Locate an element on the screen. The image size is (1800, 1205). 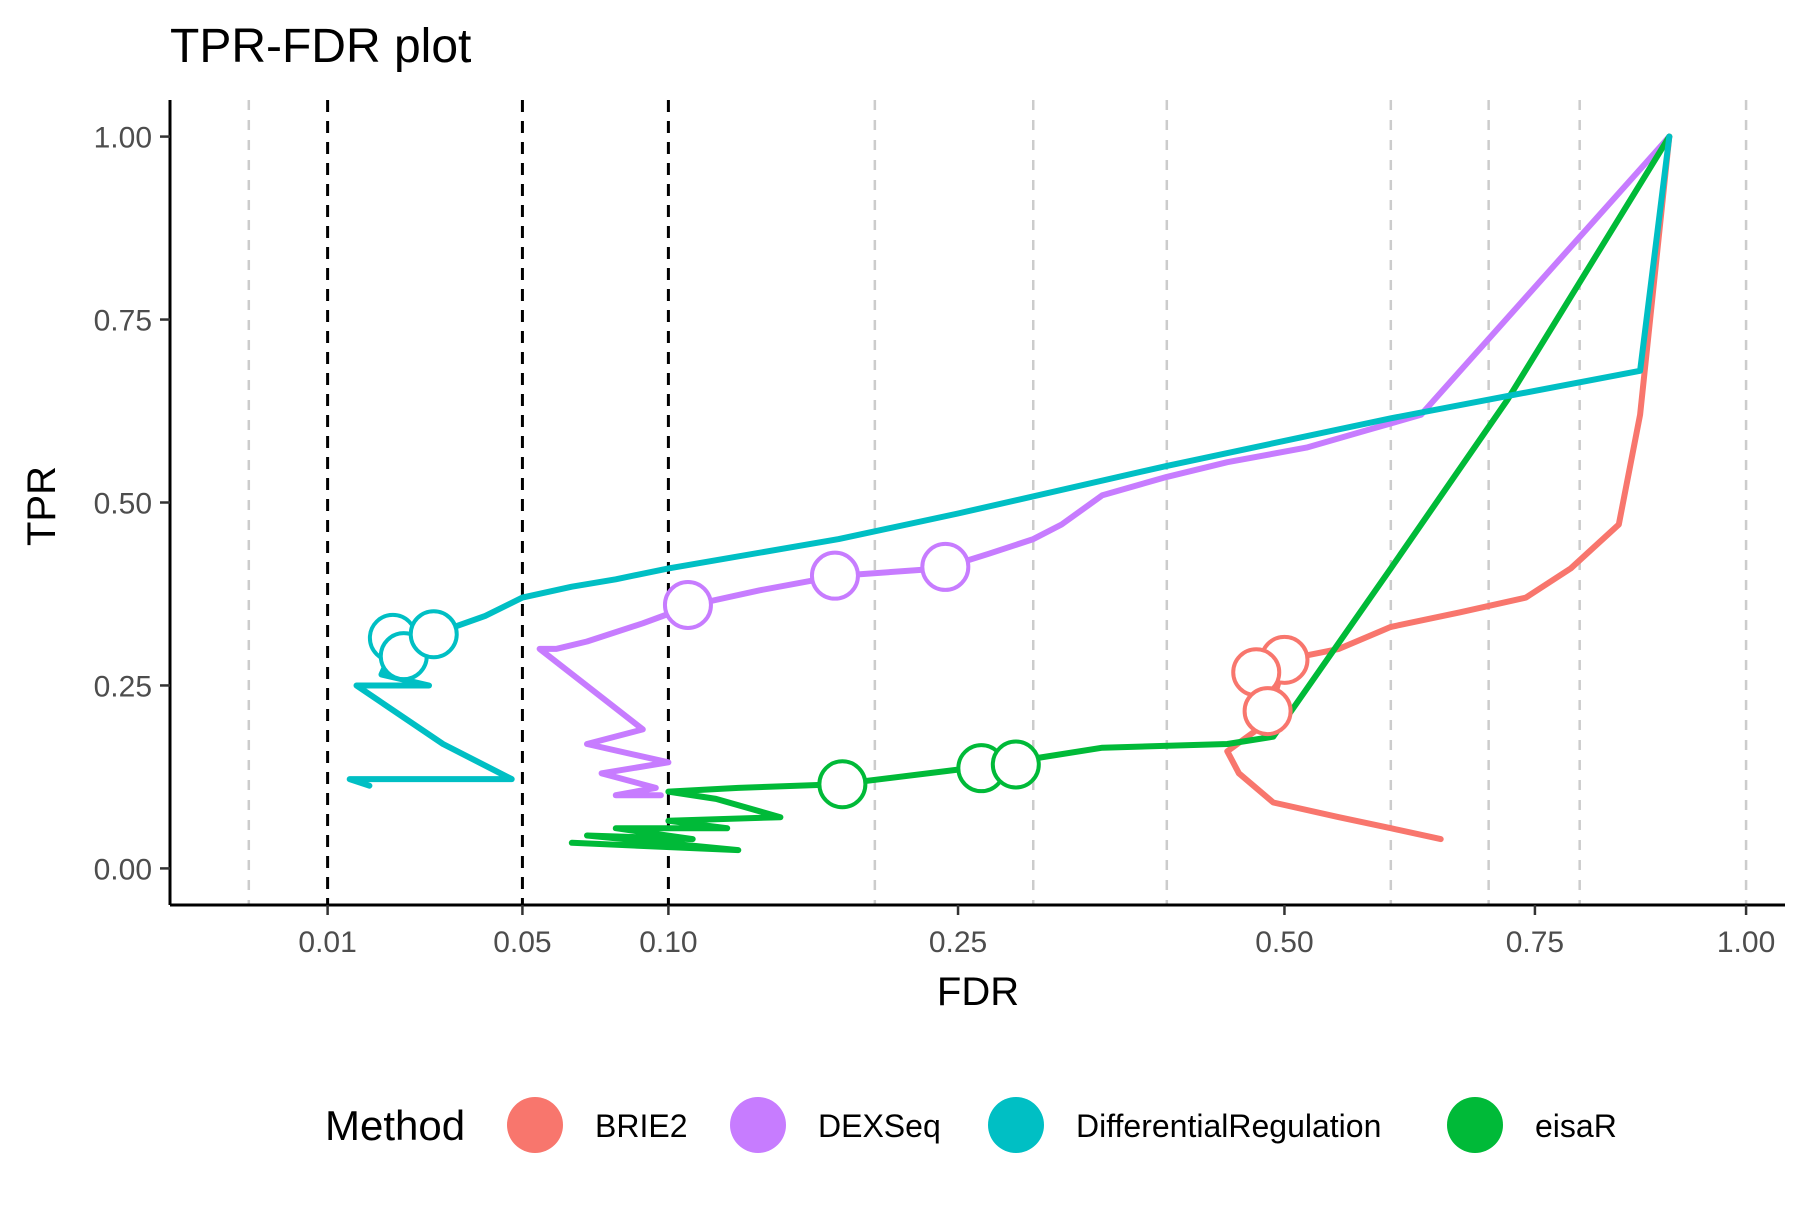
x-tick-label: 0.25 is located at coordinates (958, 942).